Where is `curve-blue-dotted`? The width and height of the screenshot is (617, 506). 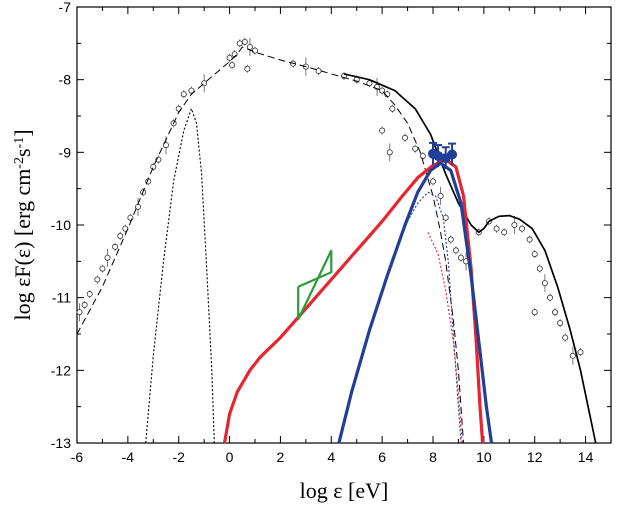 curve-blue-dotted is located at coordinates (400, 317).